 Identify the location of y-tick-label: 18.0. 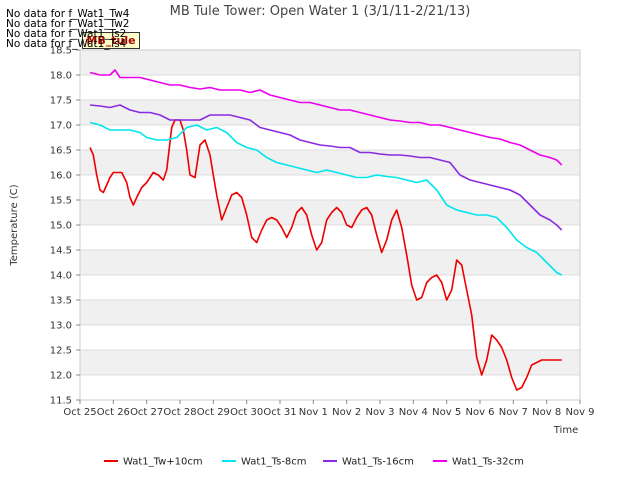
(61, 76).